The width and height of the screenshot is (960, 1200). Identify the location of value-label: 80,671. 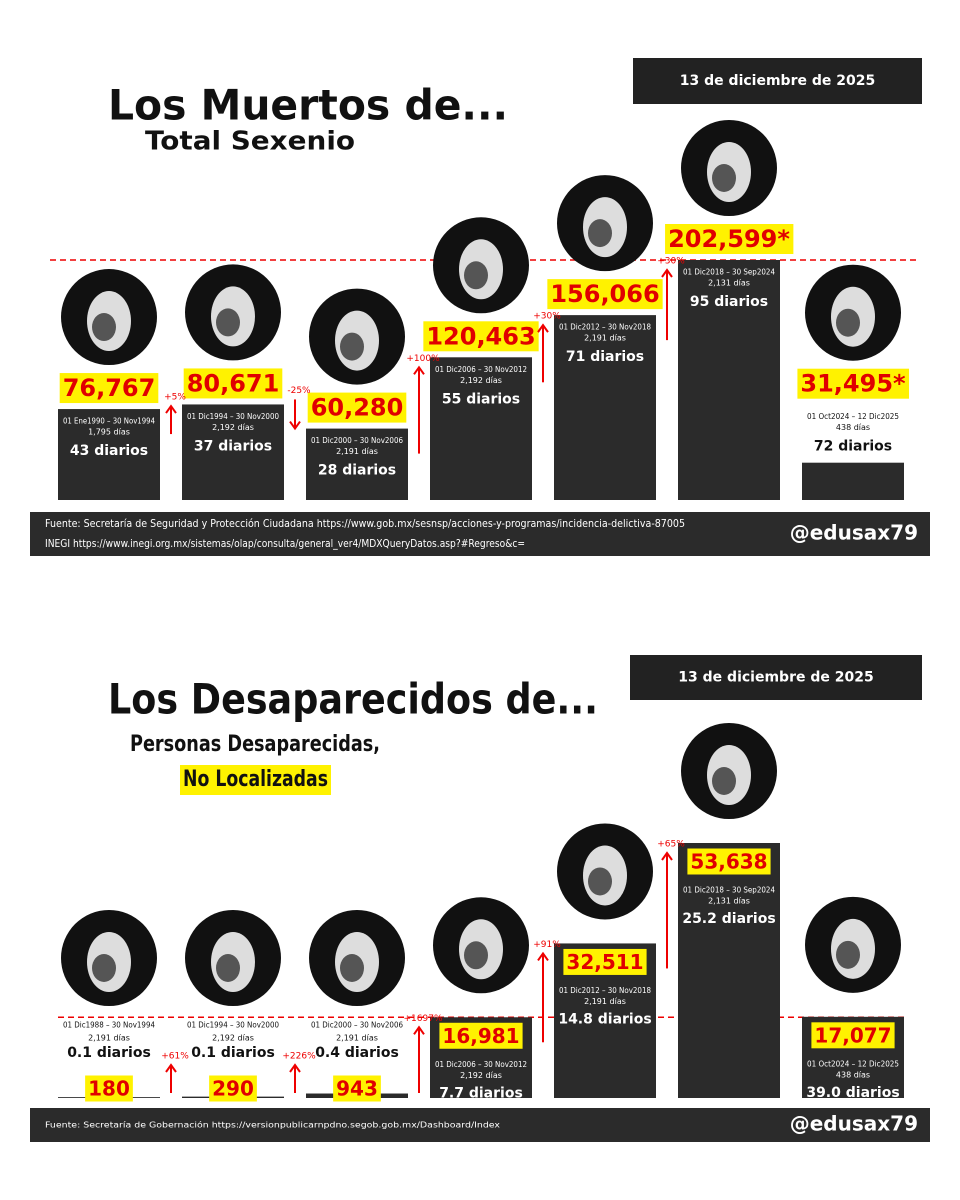
(233, 383).